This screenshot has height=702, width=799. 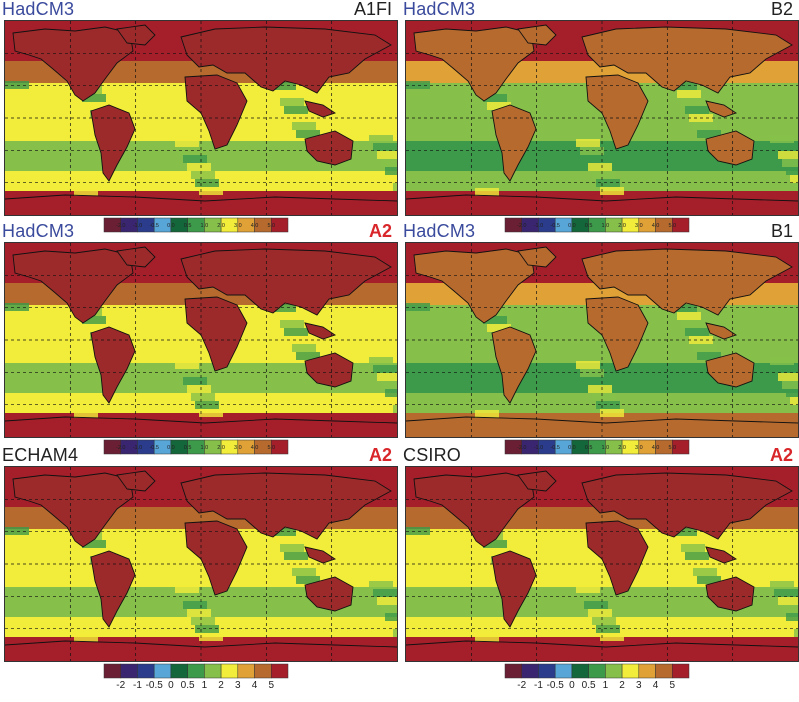 I want to click on scenario-label: B1, so click(x=781, y=231).